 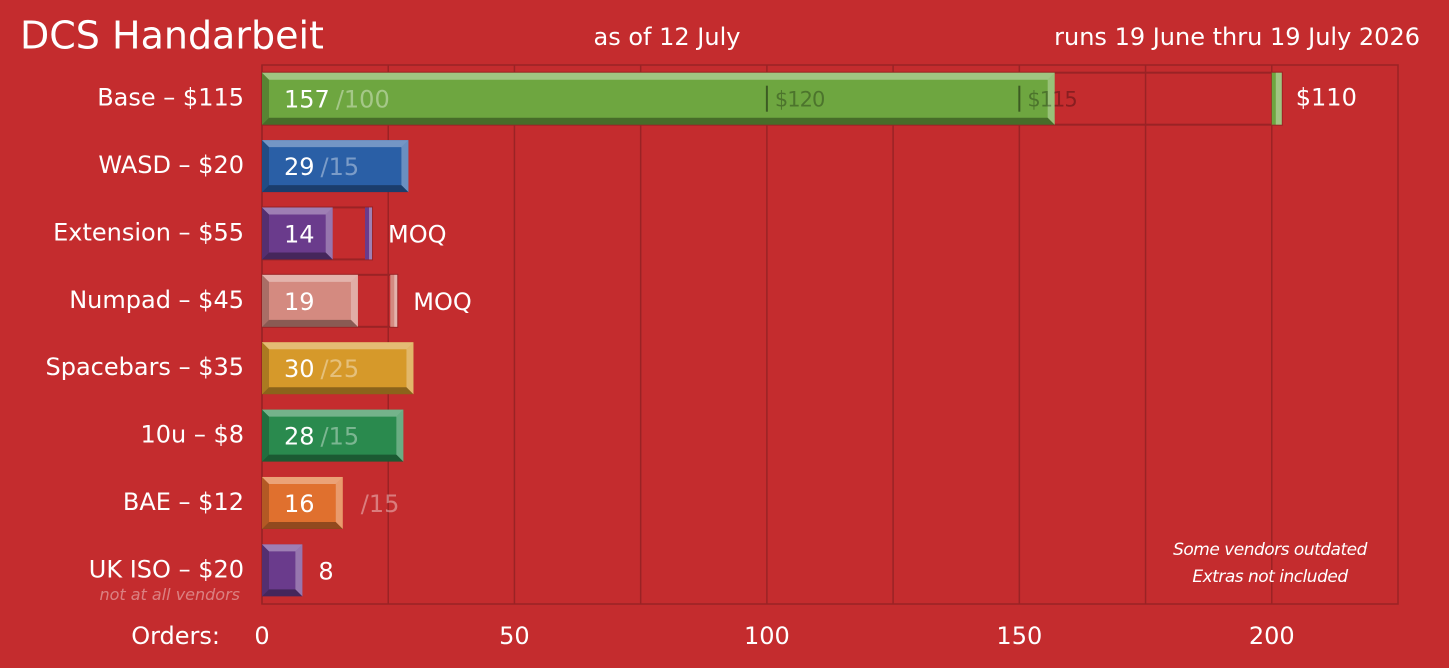 What do you see at coordinates (148, 232) in the screenshot?
I see `category-label: Extension – $55` at bounding box center [148, 232].